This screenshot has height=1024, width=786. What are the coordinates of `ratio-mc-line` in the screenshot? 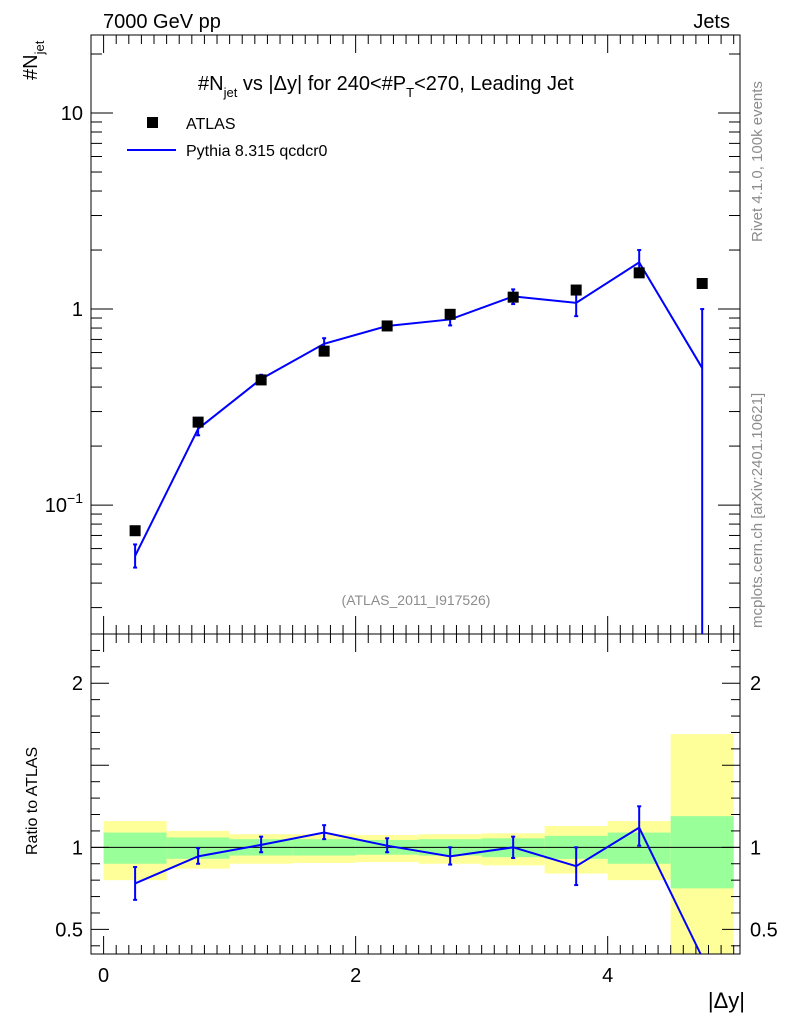 It's located at (418, 890).